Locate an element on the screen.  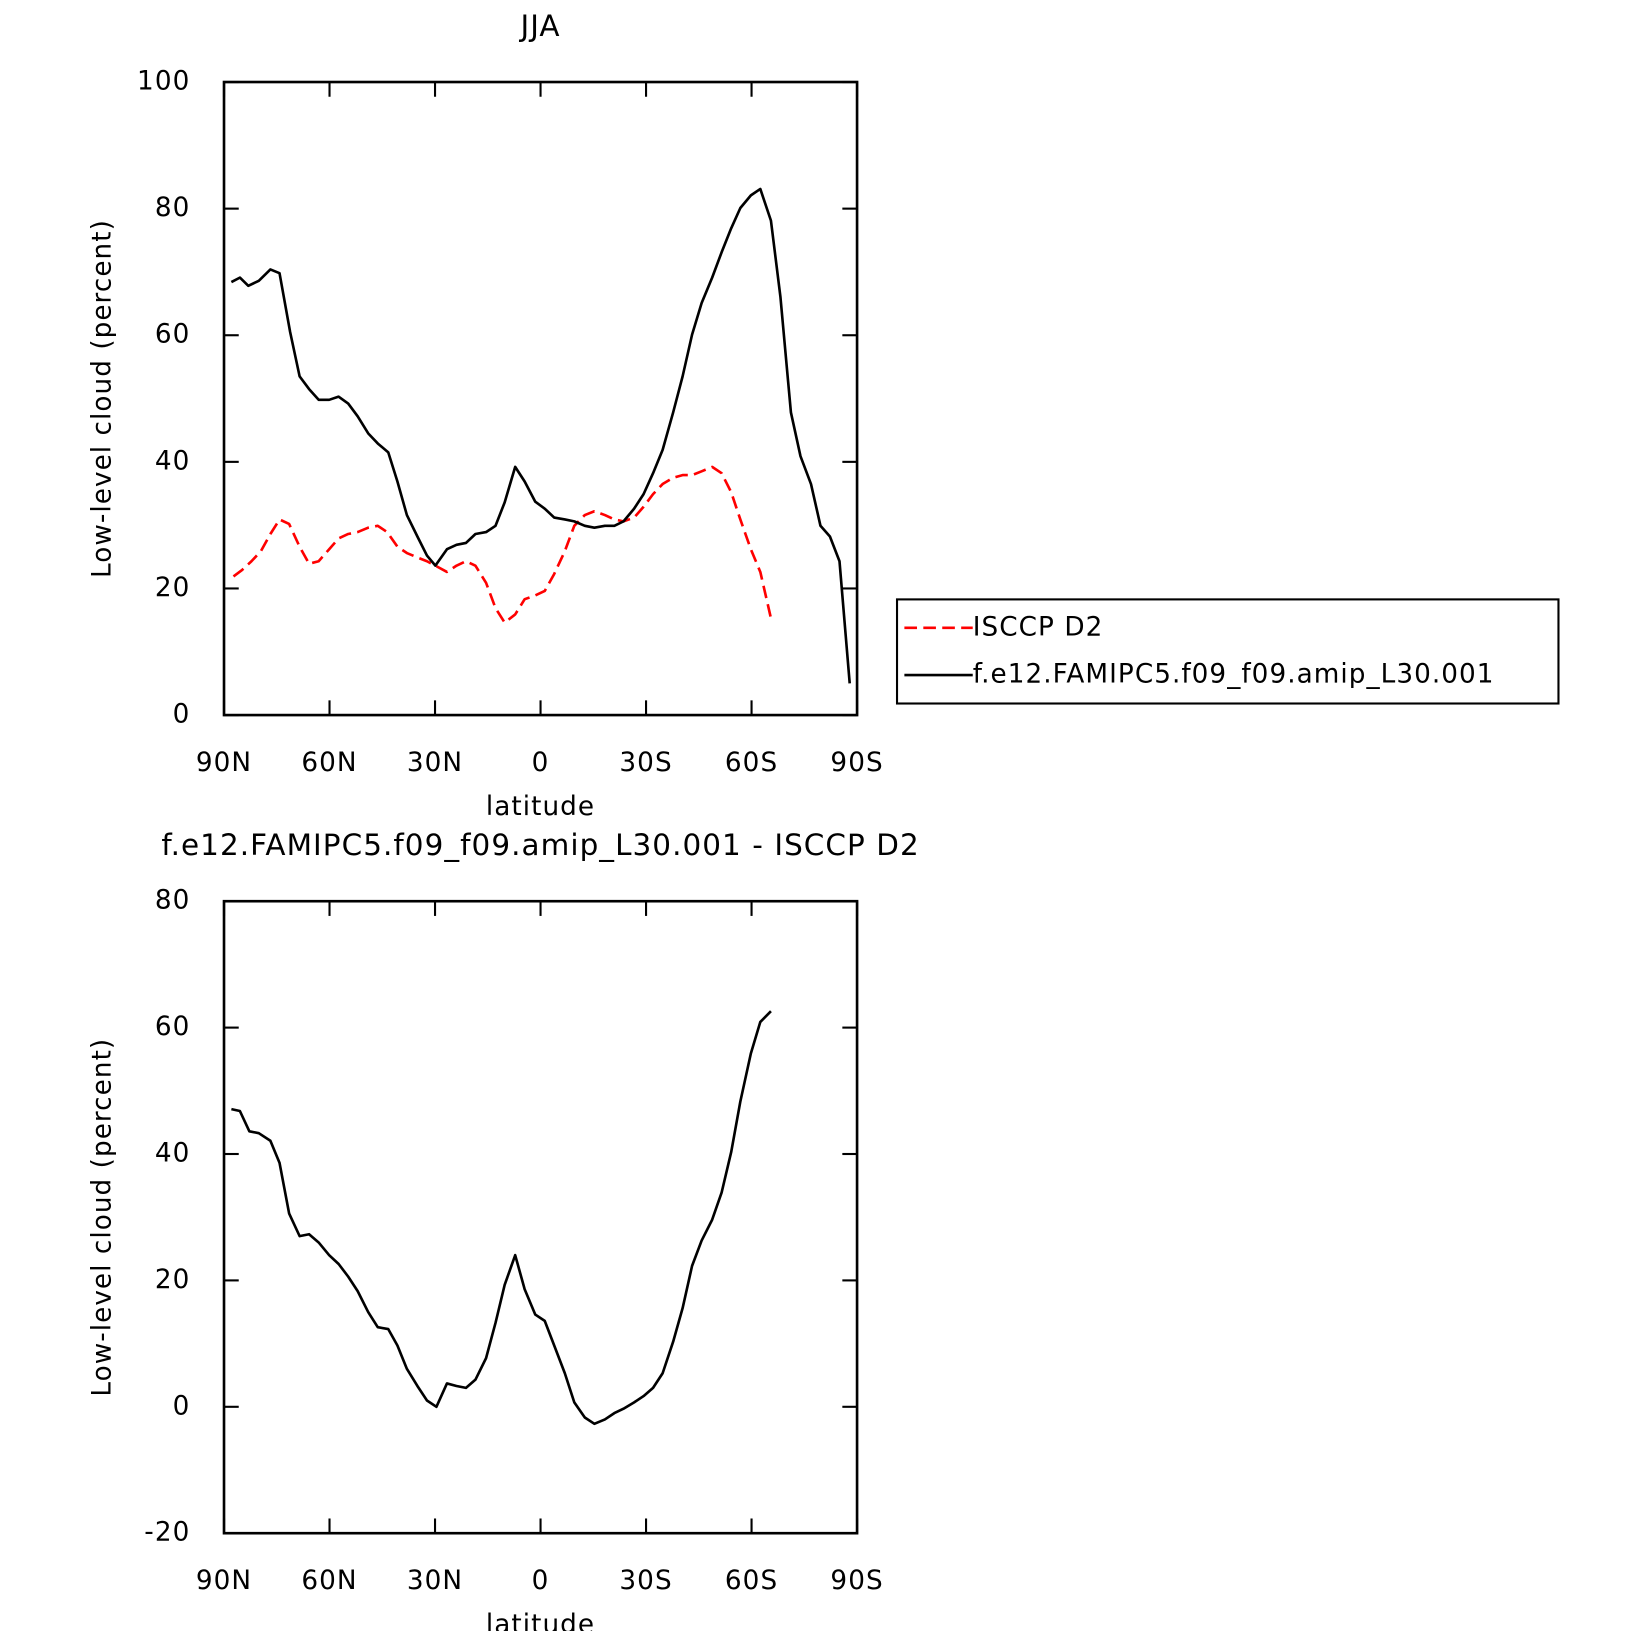
legend-label: f.e12.FAMIPC5.f09_f09.amip_L30.001 is located at coordinates (1234, 675).